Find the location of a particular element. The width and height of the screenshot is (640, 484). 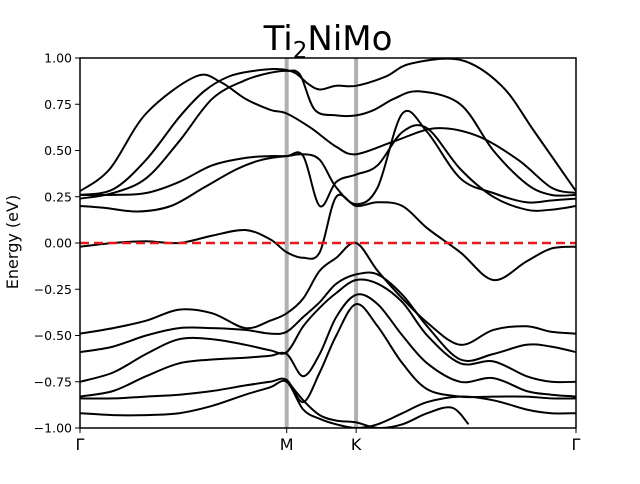

x-tick-label: K is located at coordinates (356, 444).